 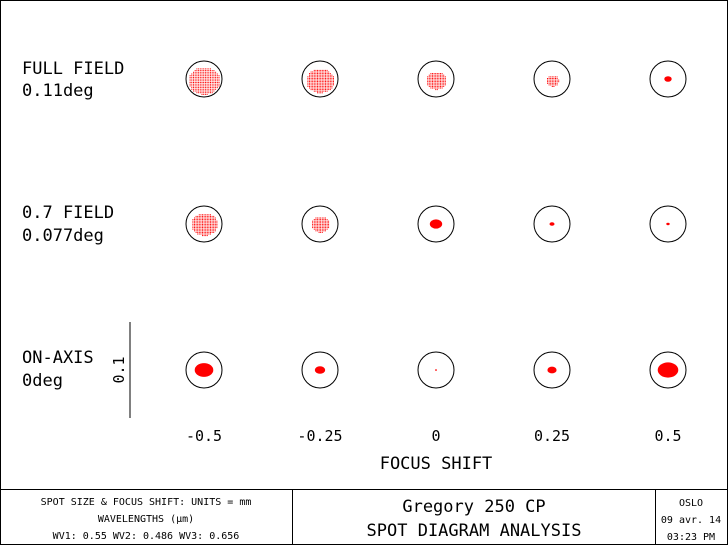 I want to click on focus-shift-value: 0, so click(x=435, y=436).